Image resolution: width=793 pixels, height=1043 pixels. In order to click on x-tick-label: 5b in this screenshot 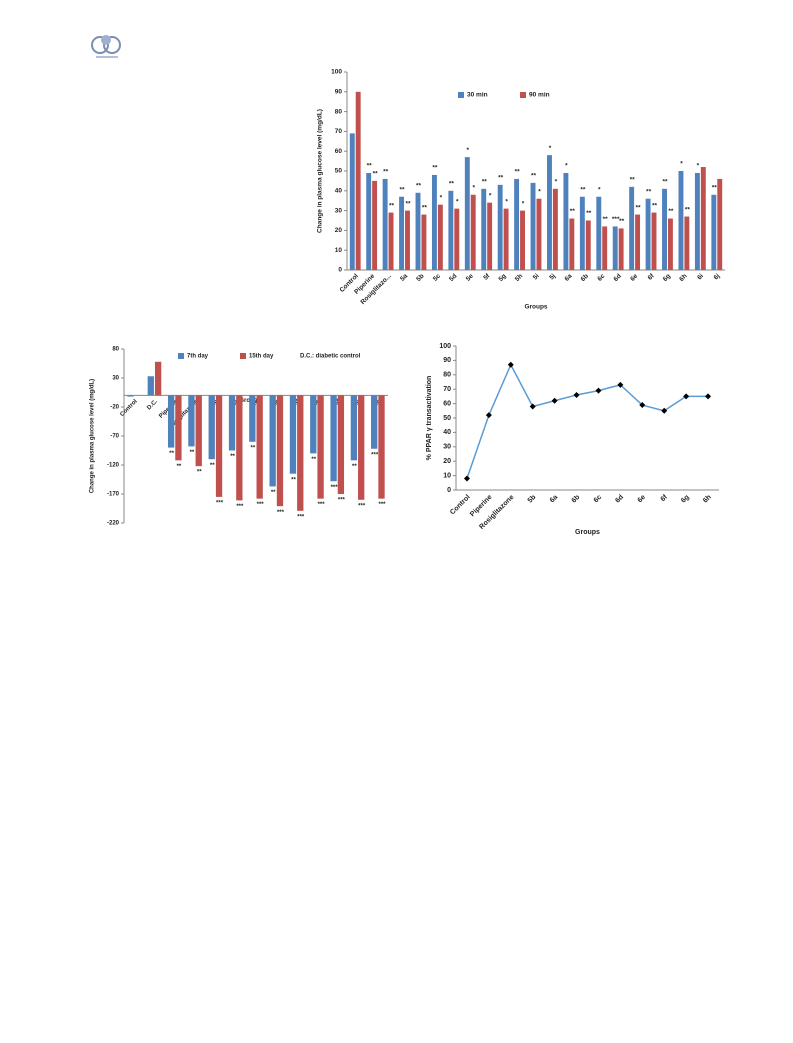, I will do `click(532, 499)`.